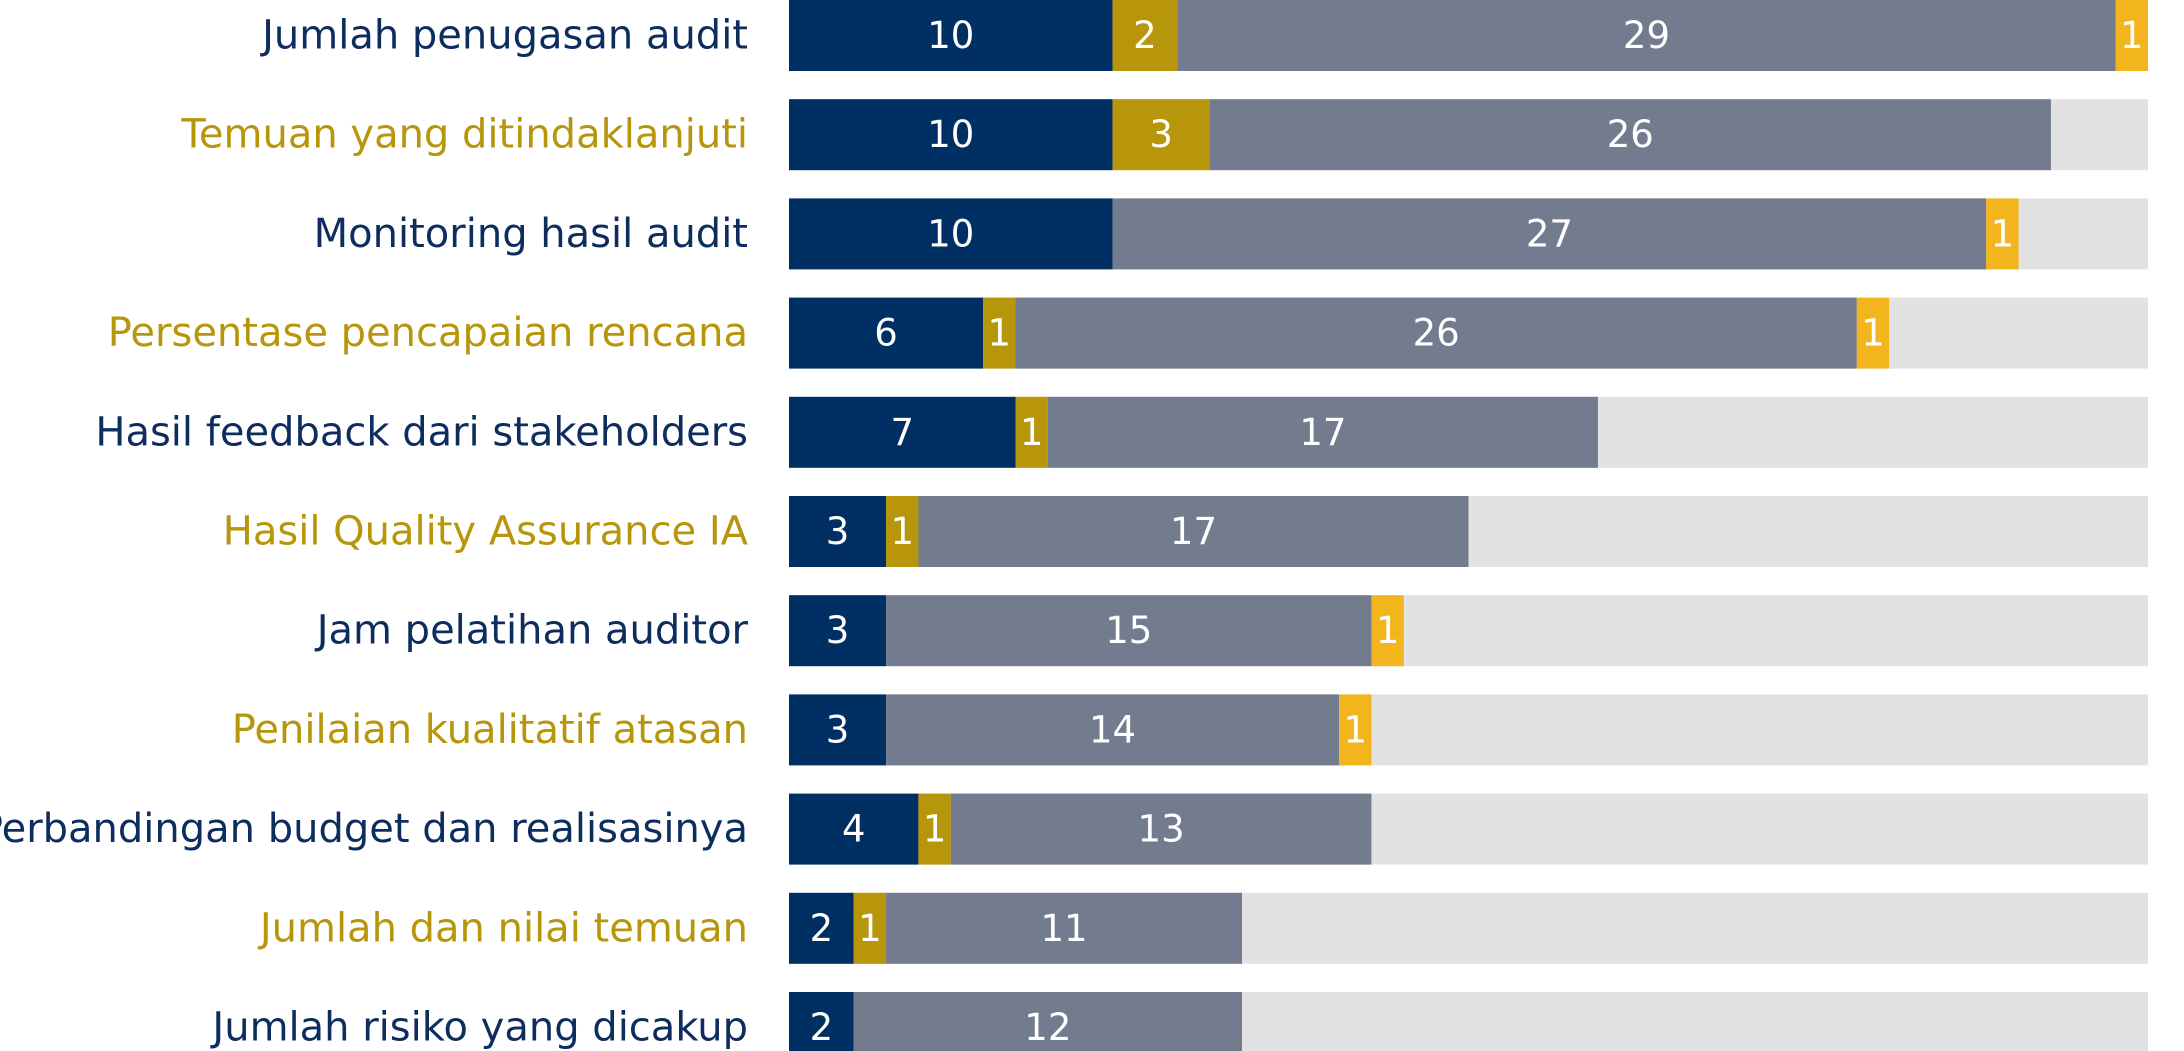 This screenshot has width=2184, height=1051. Describe the element at coordinates (502, 928) in the screenshot. I see `category-label: Jumlah dan nilai temuan` at that location.